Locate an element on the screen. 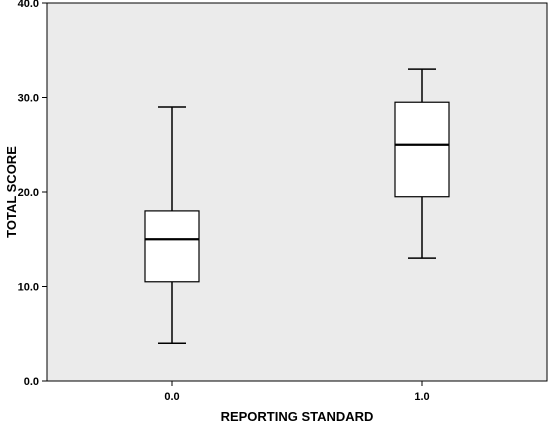 The width and height of the screenshot is (550, 427). x-axis-ticks: 0.0 1.0 is located at coordinates (297, 392).